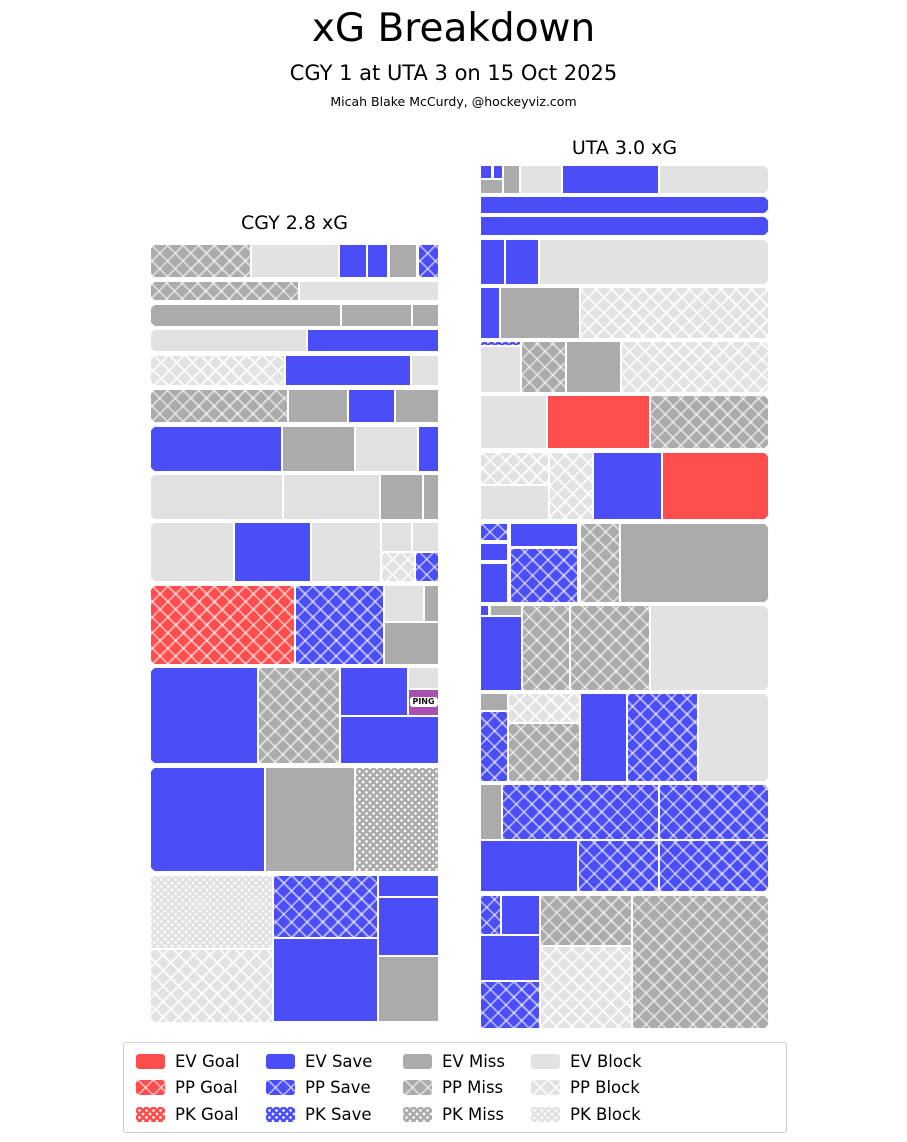 The width and height of the screenshot is (907, 1142). What do you see at coordinates (417, 1114) in the screenshot?
I see `legend-swatch-pk-miss` at bounding box center [417, 1114].